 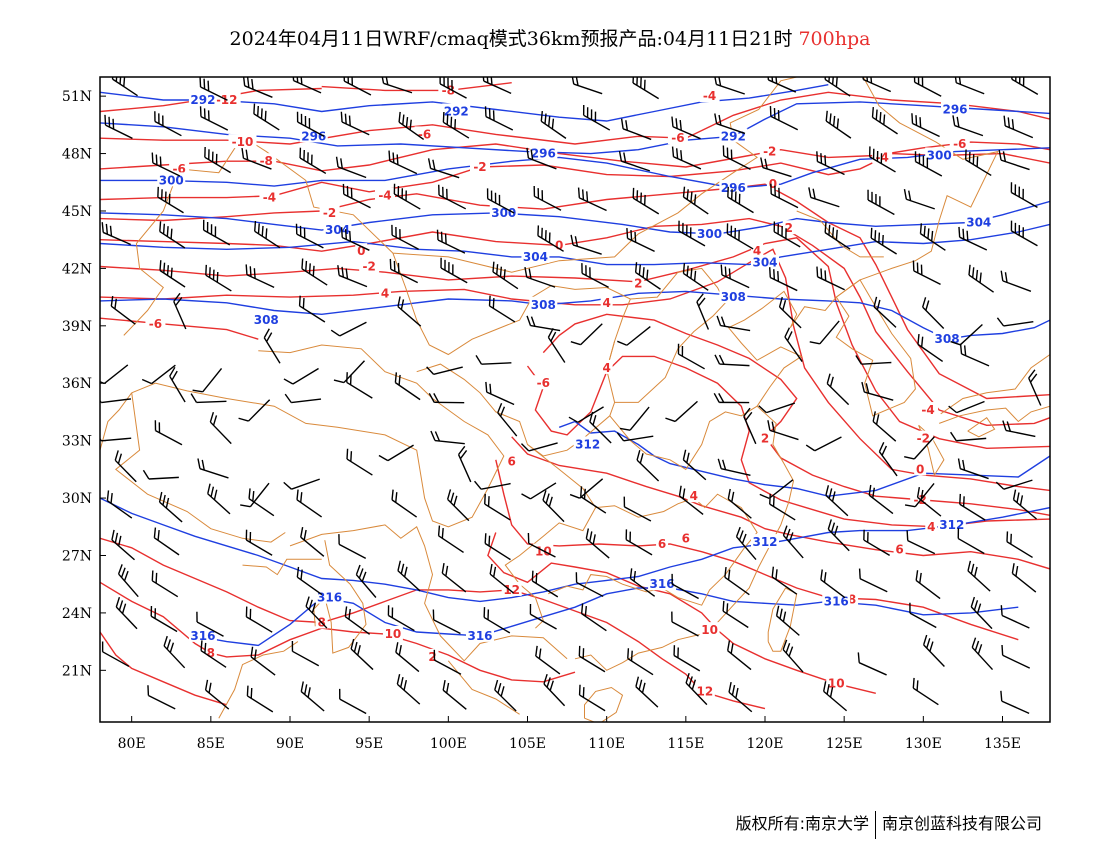 What do you see at coordinates (802, 823) in the screenshot?
I see `copyright-left: 版权所有:南京大学` at bounding box center [802, 823].